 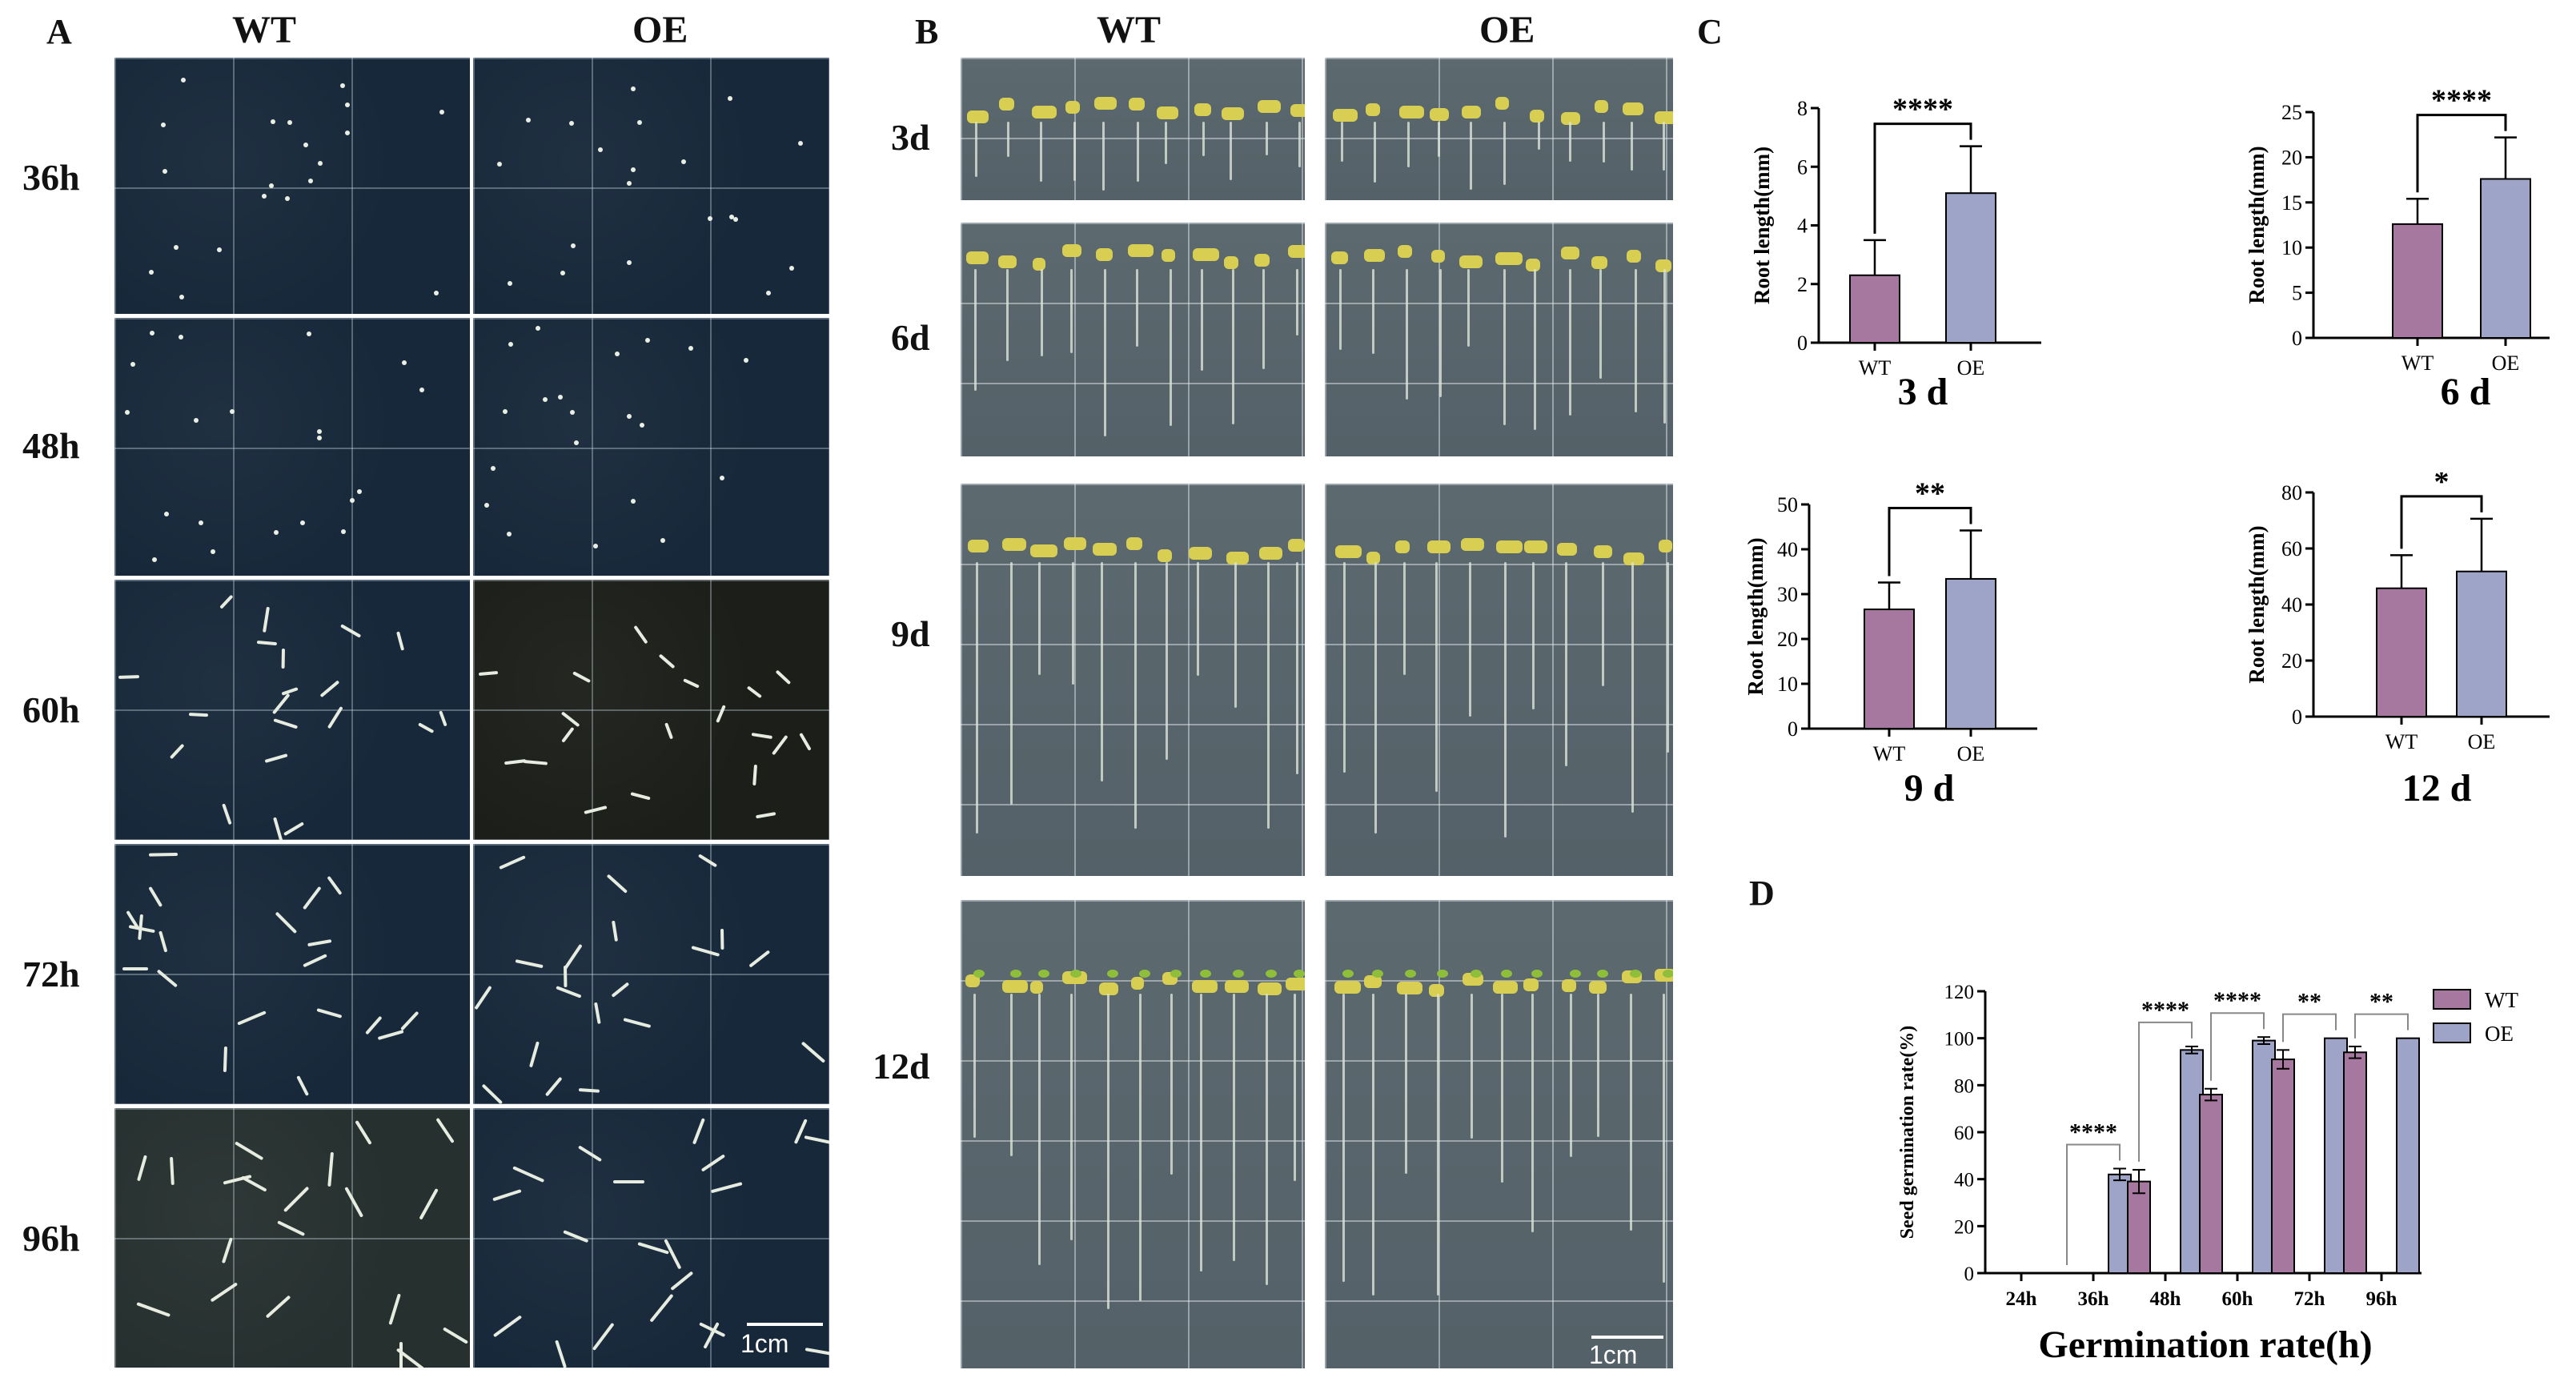 I want to click on panel-c-label: C, so click(x=1710, y=32).